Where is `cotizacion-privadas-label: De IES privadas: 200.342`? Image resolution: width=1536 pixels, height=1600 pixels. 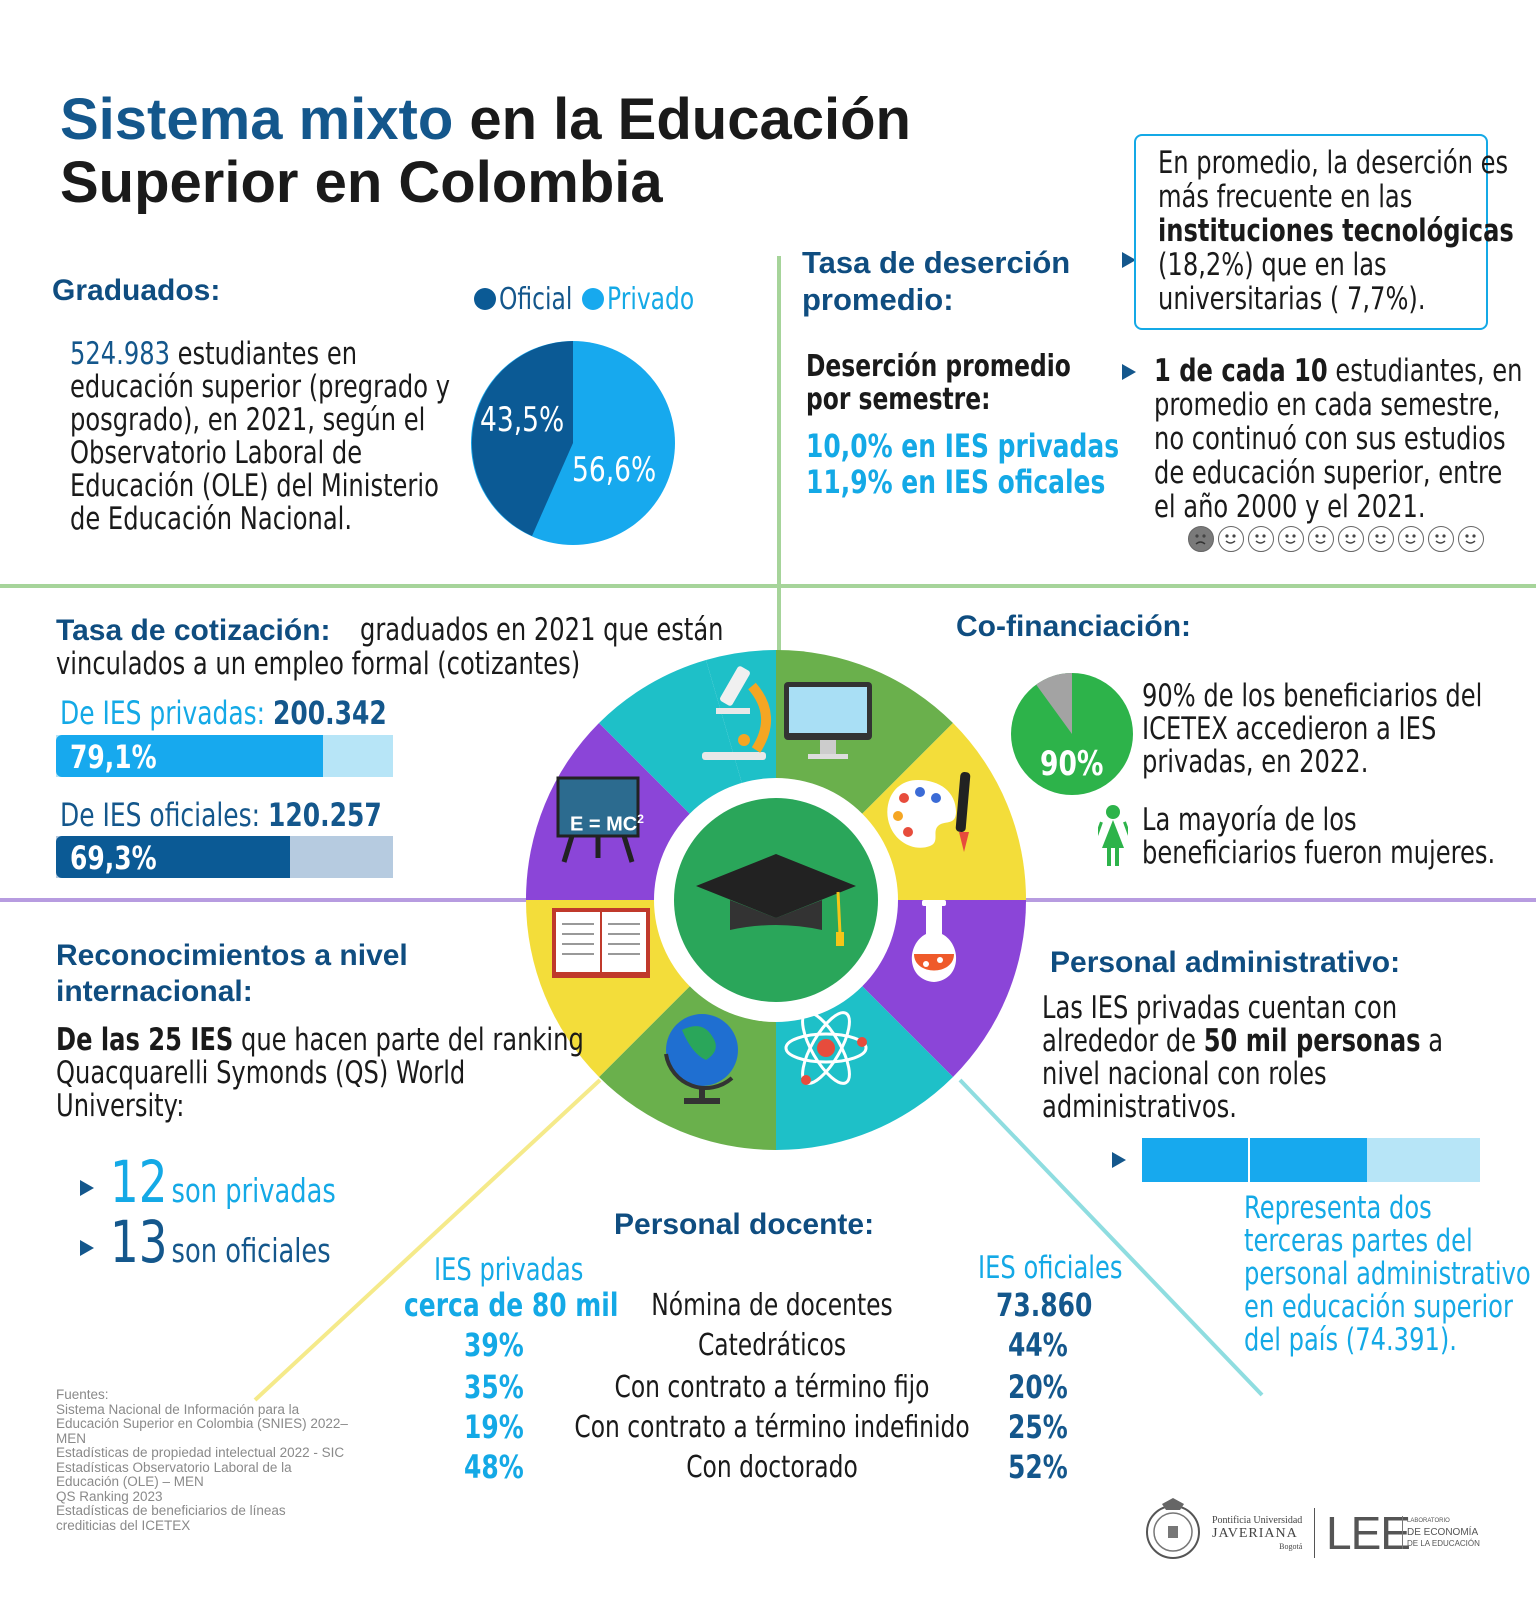 cotizacion-privadas-label: De IES privadas: 200.342 is located at coordinates (223, 713).